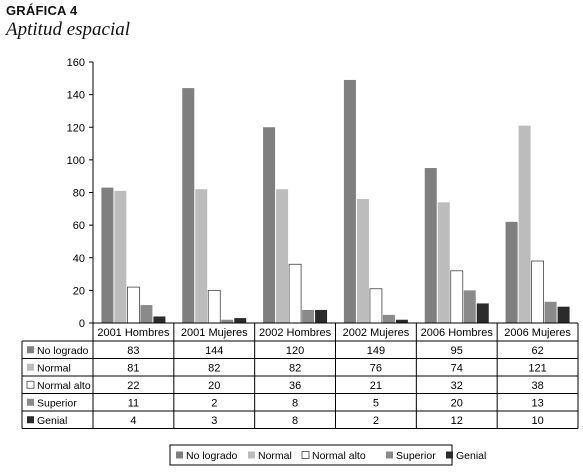 Image resolution: width=583 pixels, height=473 pixels. What do you see at coordinates (133, 333) in the screenshot?
I see `category-label: 2001 Hombres` at bounding box center [133, 333].